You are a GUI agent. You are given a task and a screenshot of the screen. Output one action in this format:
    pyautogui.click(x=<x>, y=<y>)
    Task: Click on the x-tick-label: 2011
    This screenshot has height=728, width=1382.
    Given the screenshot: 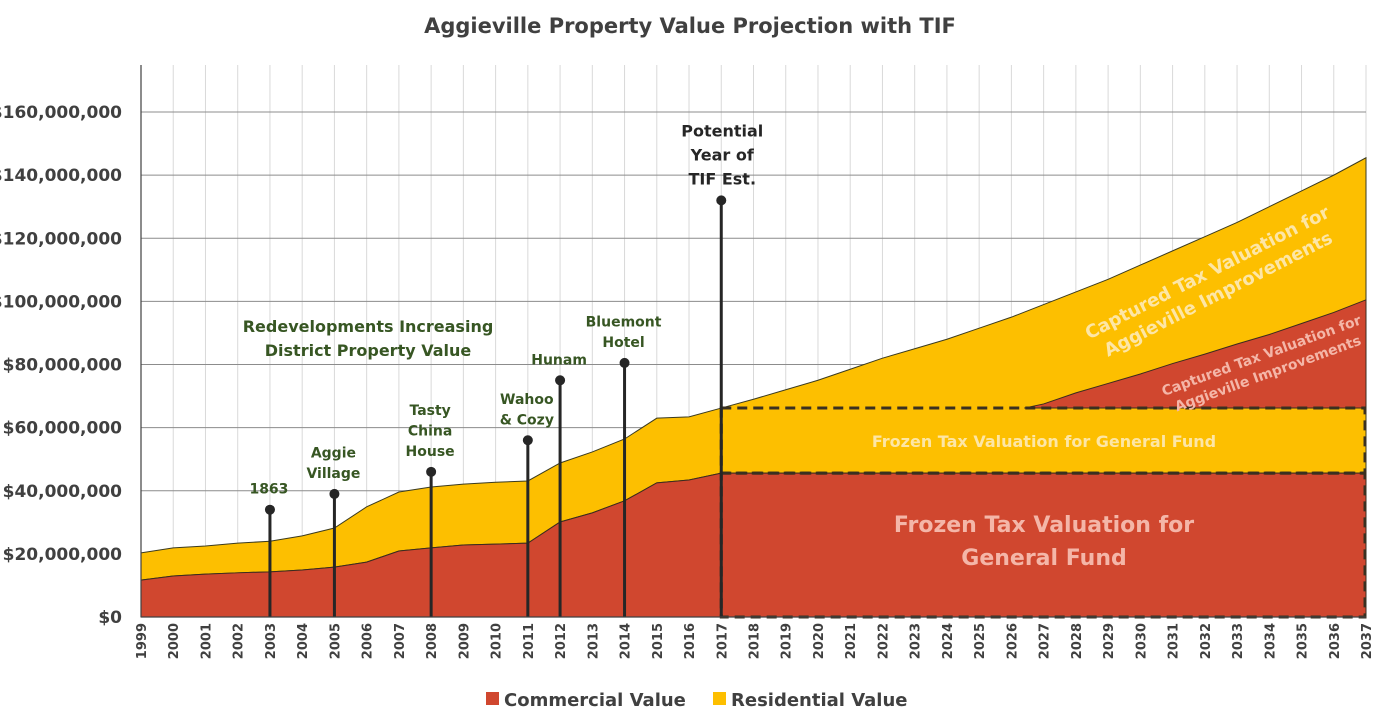 What is the action you would take?
    pyautogui.click(x=529, y=641)
    